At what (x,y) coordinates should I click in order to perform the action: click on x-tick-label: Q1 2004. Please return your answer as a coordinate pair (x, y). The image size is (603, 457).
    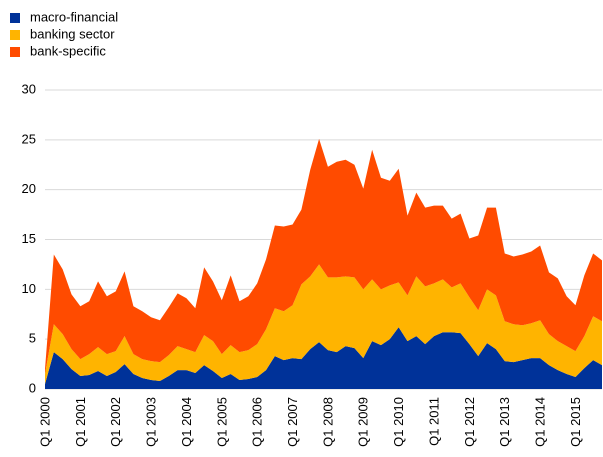
    Looking at the image, I should click on (186, 422).